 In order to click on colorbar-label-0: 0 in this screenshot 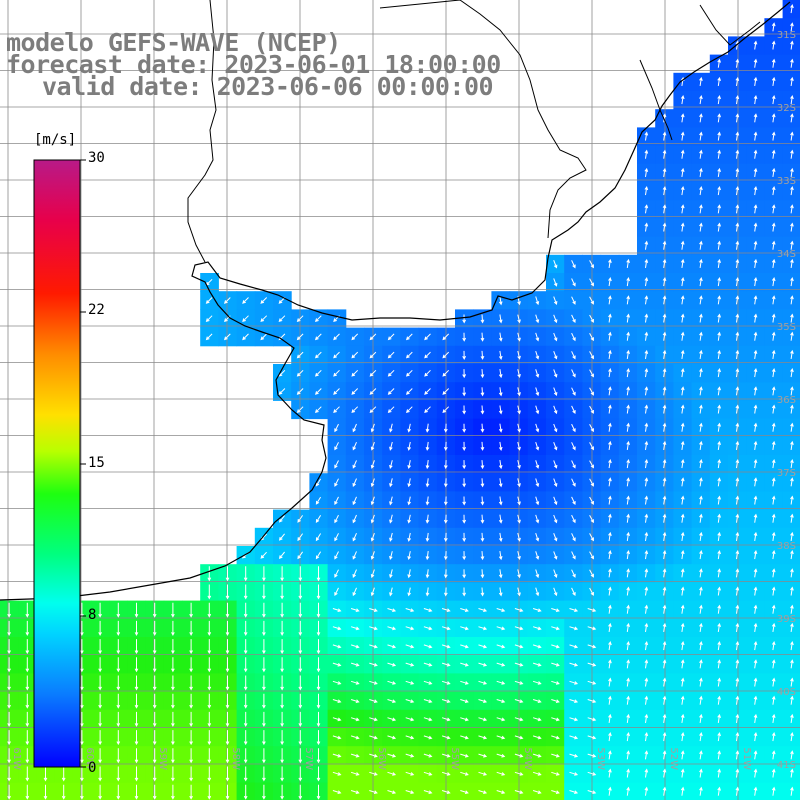, I will do `click(92, 768)`.